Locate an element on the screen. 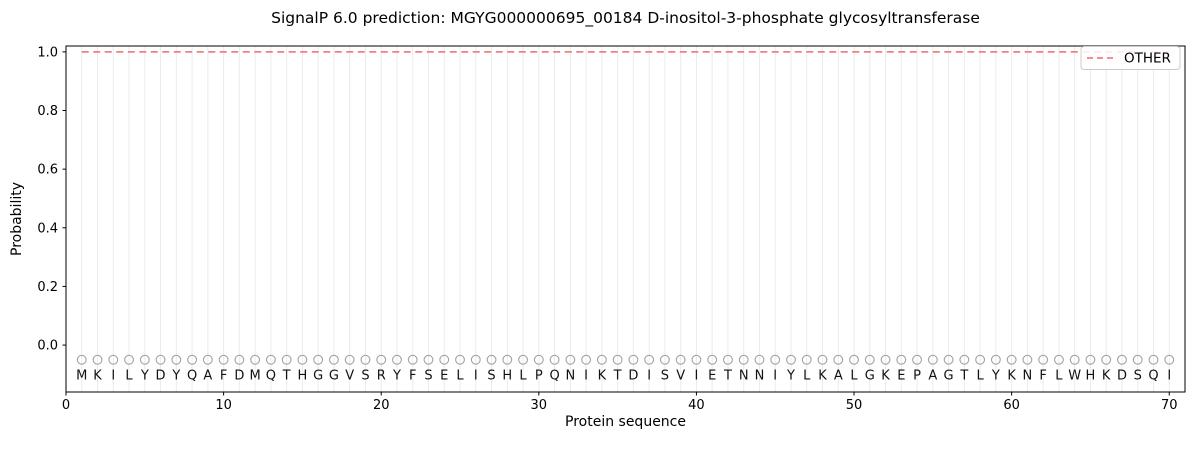 Image resolution: width=1200 pixels, height=450 pixels. x-tick-label: 20 is located at coordinates (381, 405).